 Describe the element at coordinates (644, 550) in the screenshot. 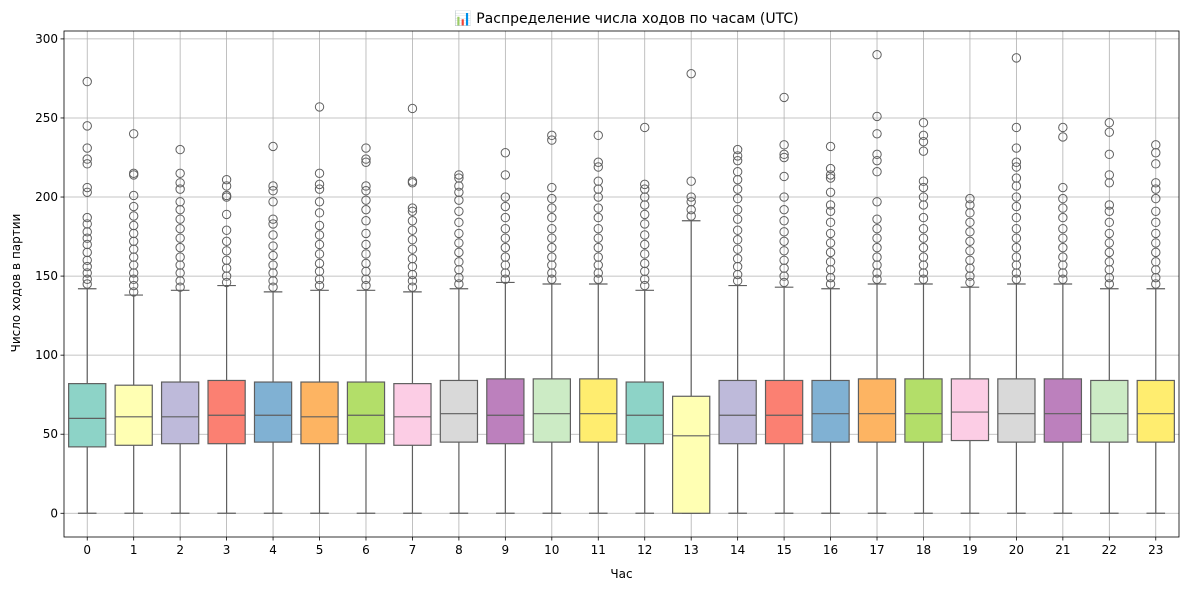

I see `x-tick-label: 12` at that location.